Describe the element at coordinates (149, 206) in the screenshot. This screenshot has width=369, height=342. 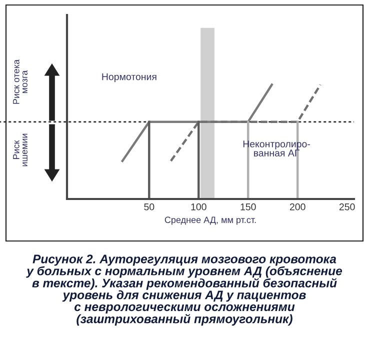
I see `x-tick-label: 50` at that location.